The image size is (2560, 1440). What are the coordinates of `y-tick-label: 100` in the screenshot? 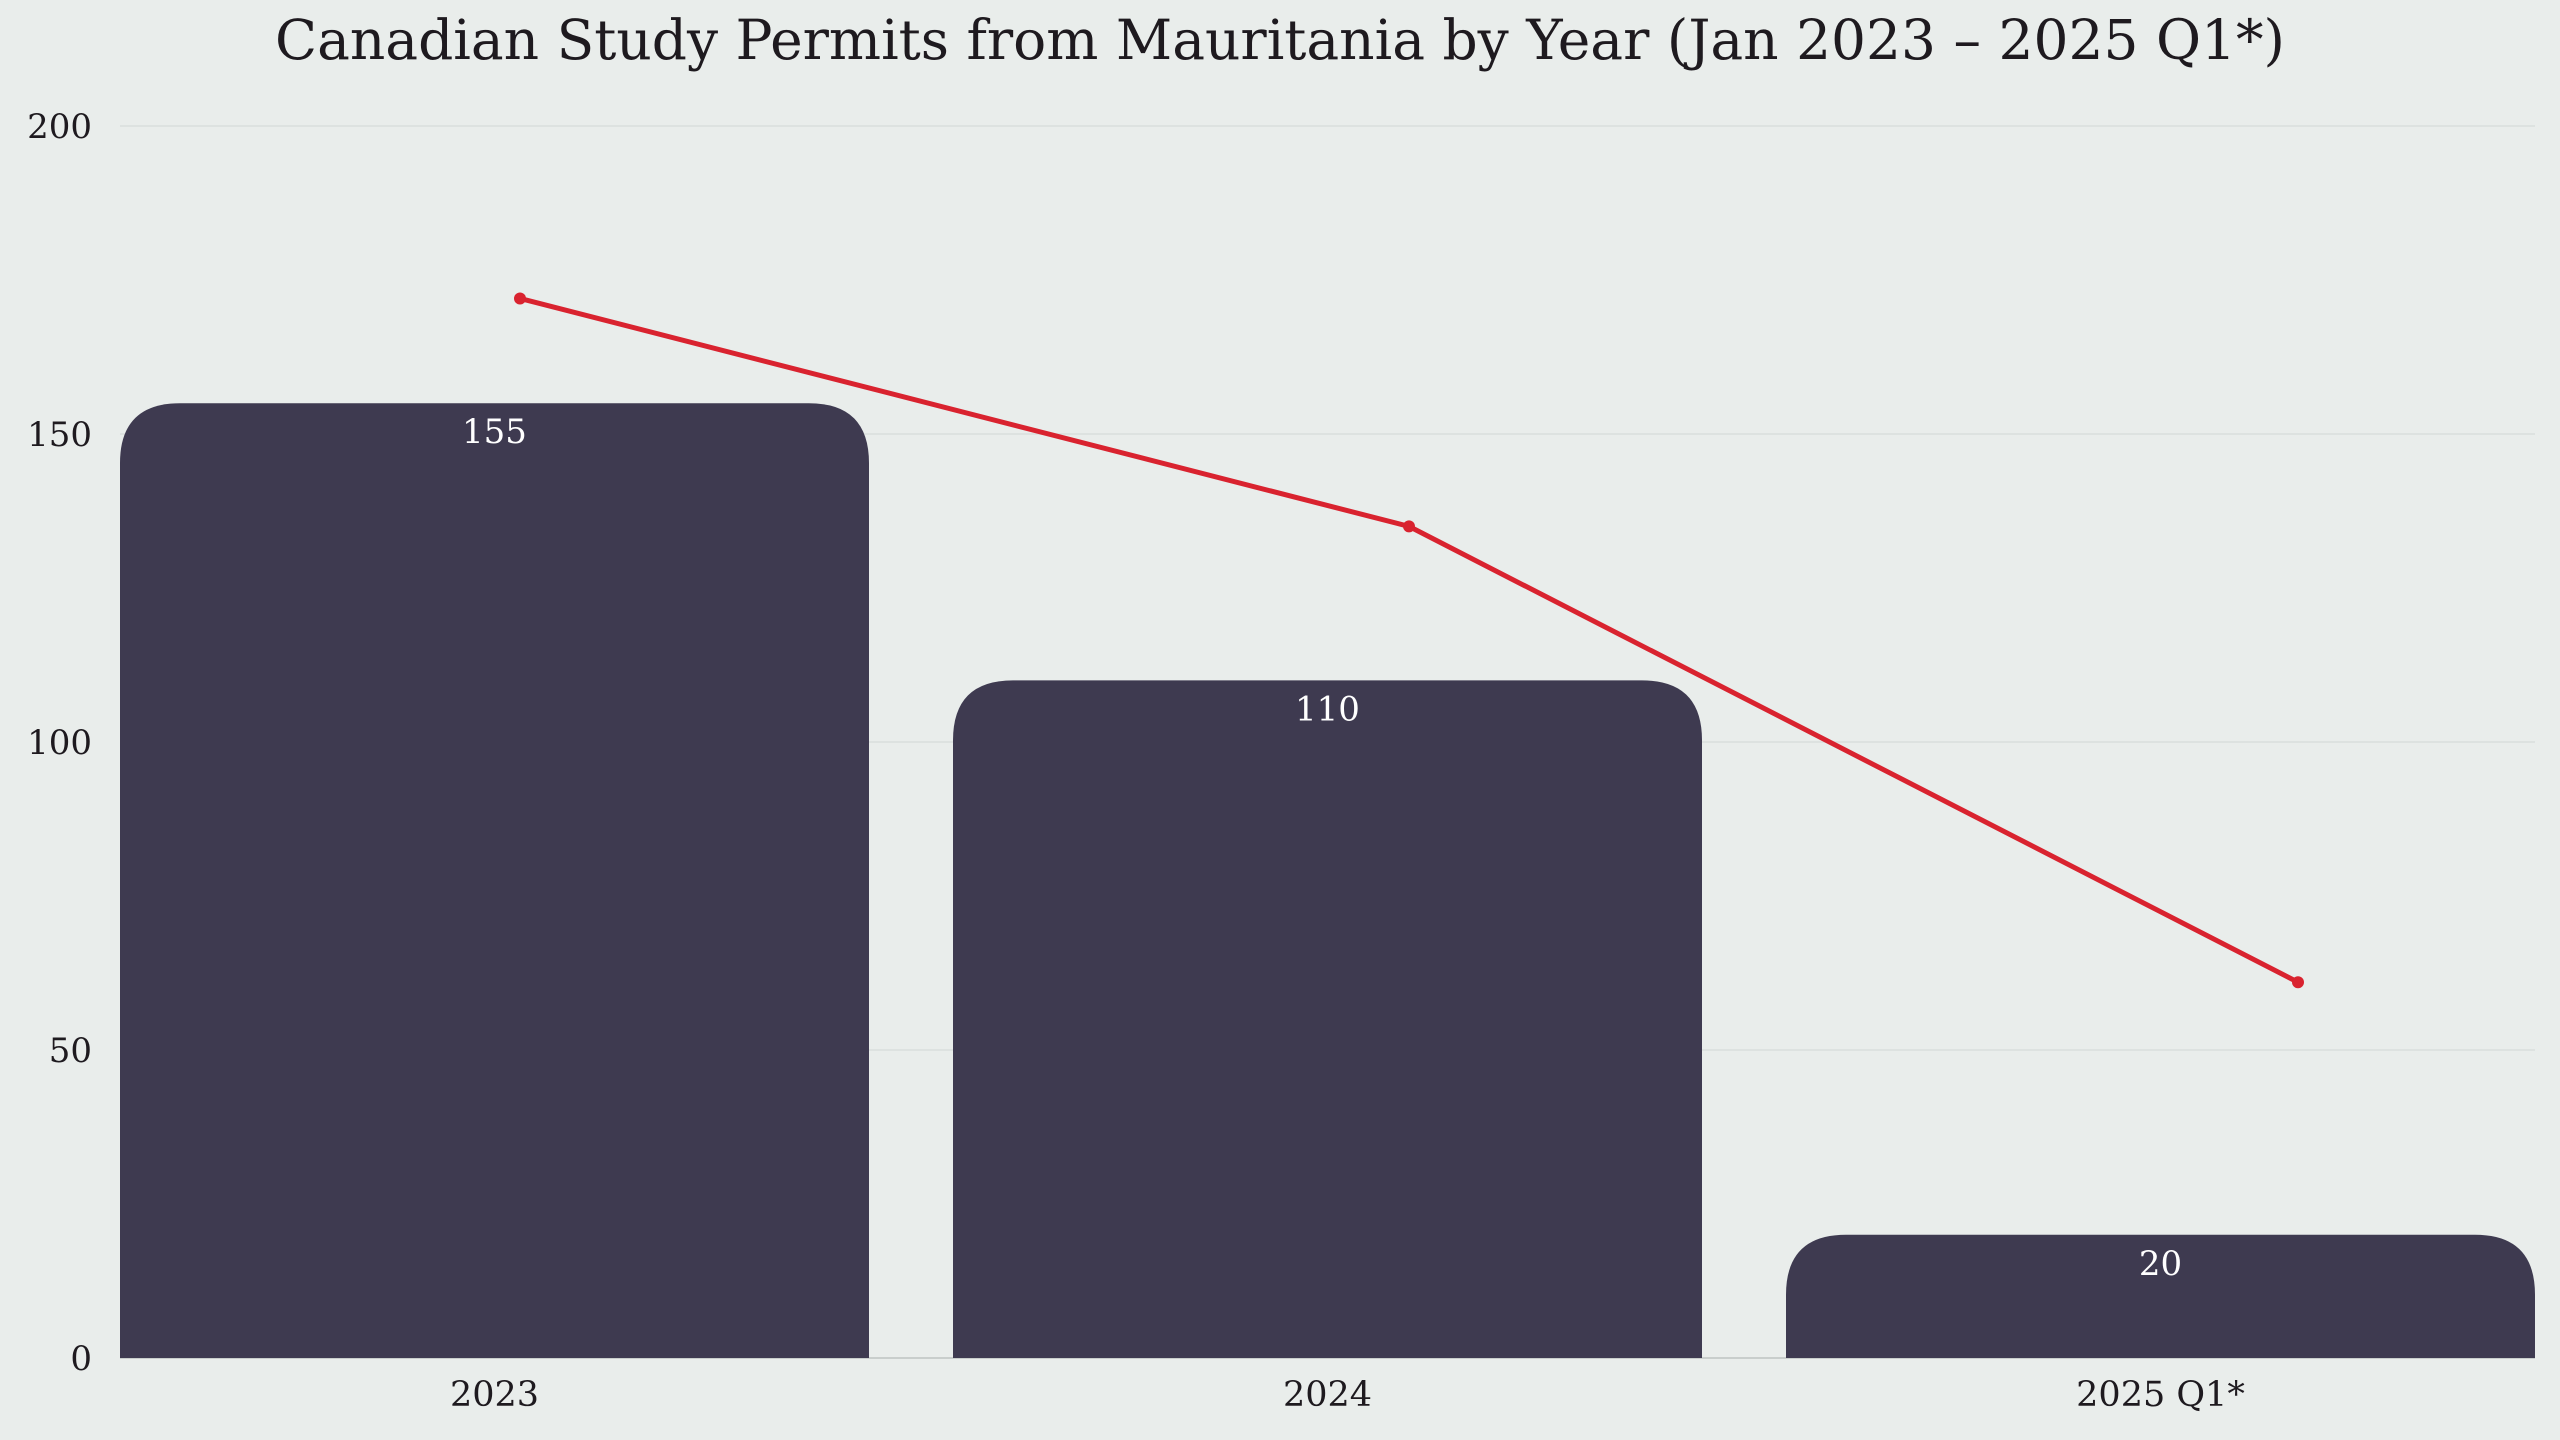 It's located at (59, 743).